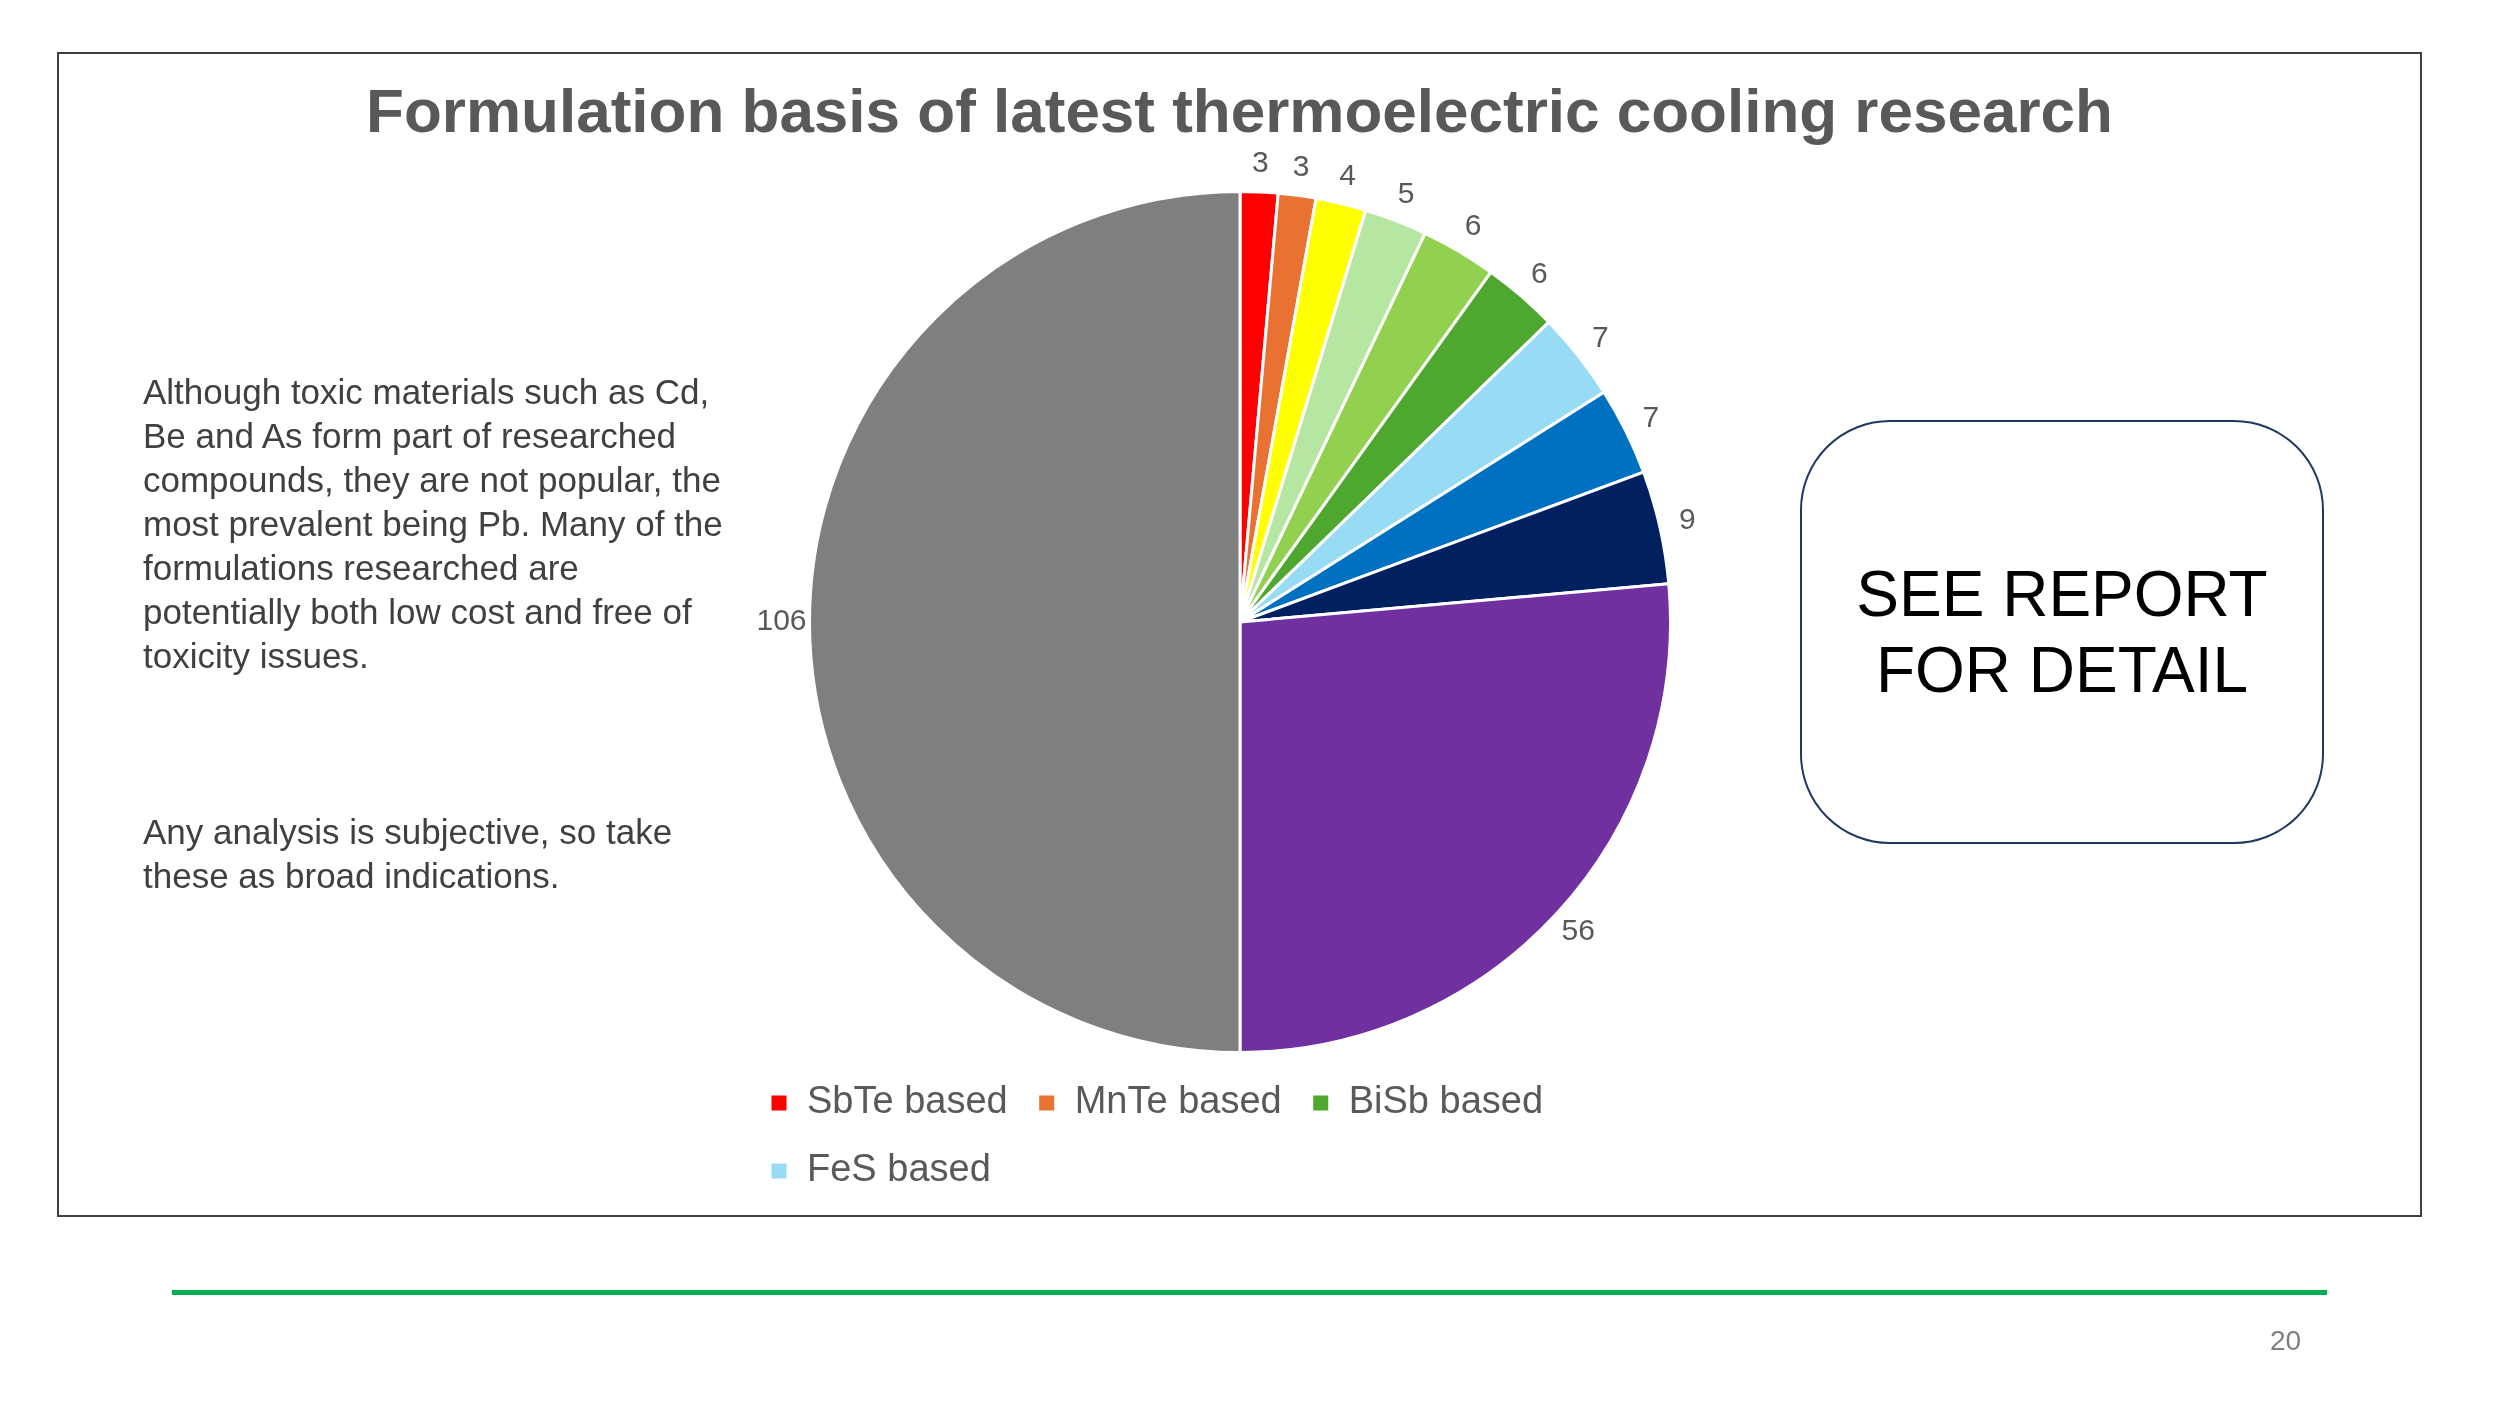 This screenshot has height=1406, width=2500. Describe the element at coordinates (2286, 1341) in the screenshot. I see `text: 20` at that location.